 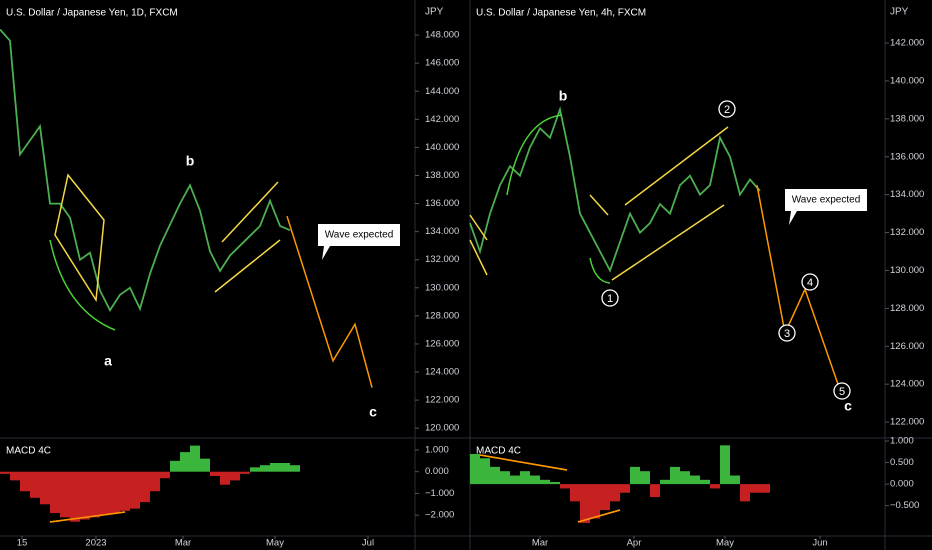 What do you see at coordinates (442, 315) in the screenshot?
I see `y-tick-label: 128.000` at bounding box center [442, 315].